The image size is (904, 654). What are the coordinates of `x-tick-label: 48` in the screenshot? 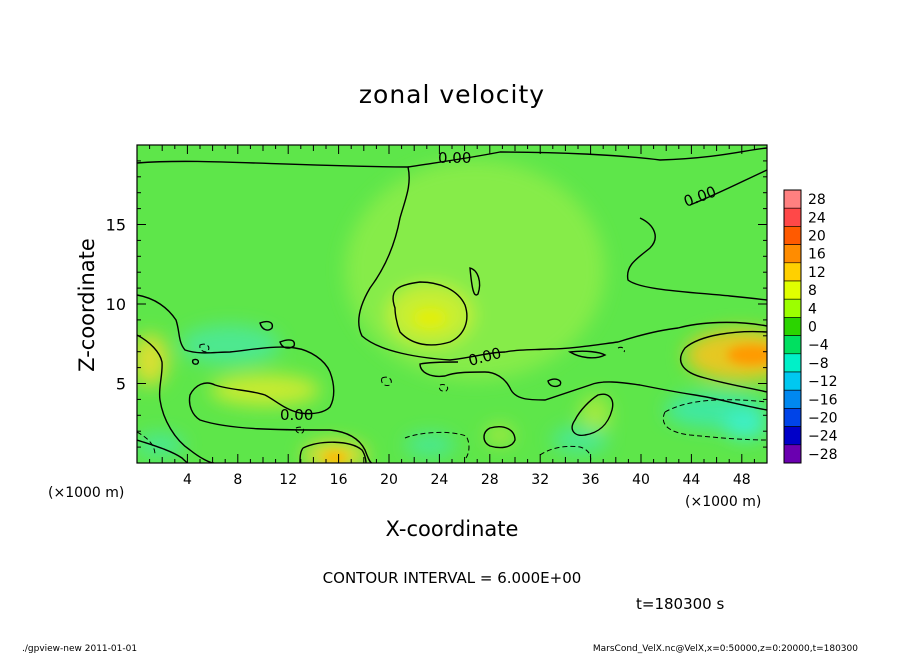 It's located at (742, 480).